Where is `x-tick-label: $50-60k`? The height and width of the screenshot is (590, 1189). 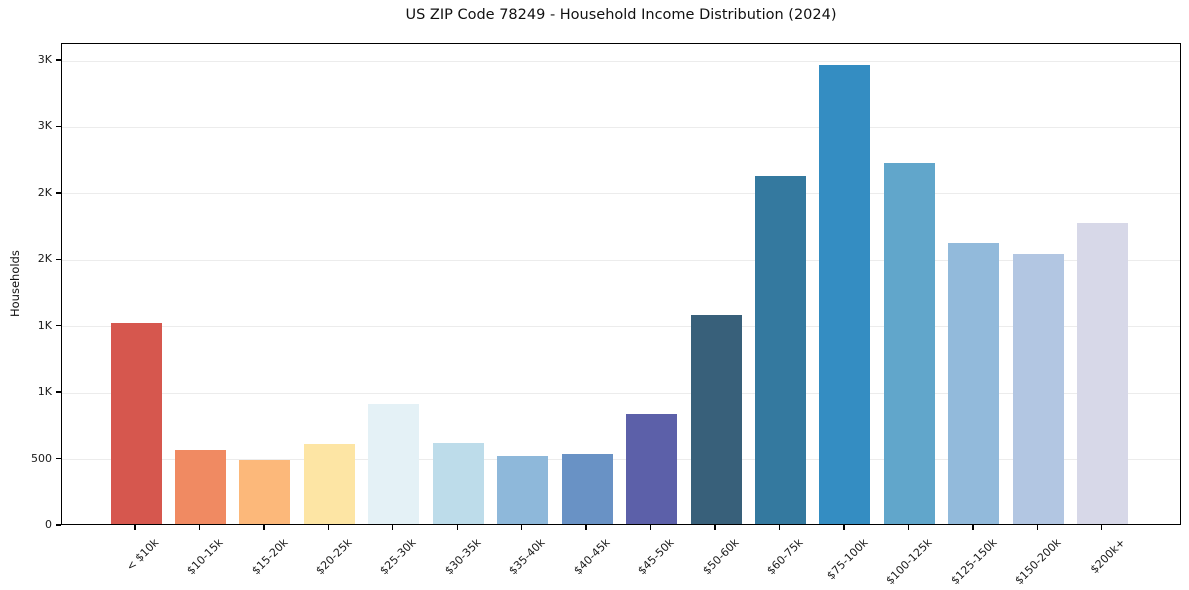
x-tick-label: $50-60k is located at coordinates (720, 557).